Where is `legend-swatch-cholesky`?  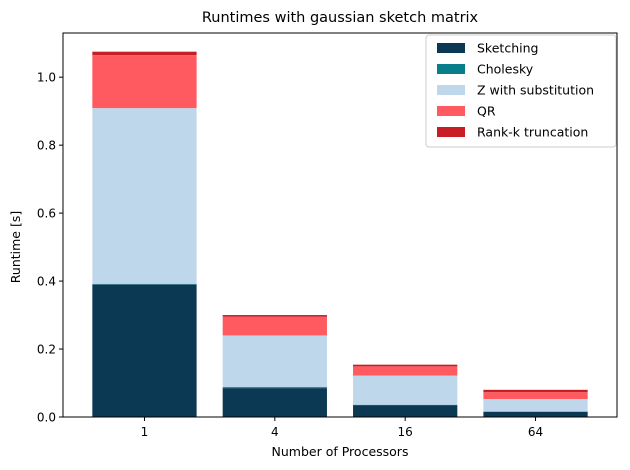
legend-swatch-cholesky is located at coordinates (451, 69).